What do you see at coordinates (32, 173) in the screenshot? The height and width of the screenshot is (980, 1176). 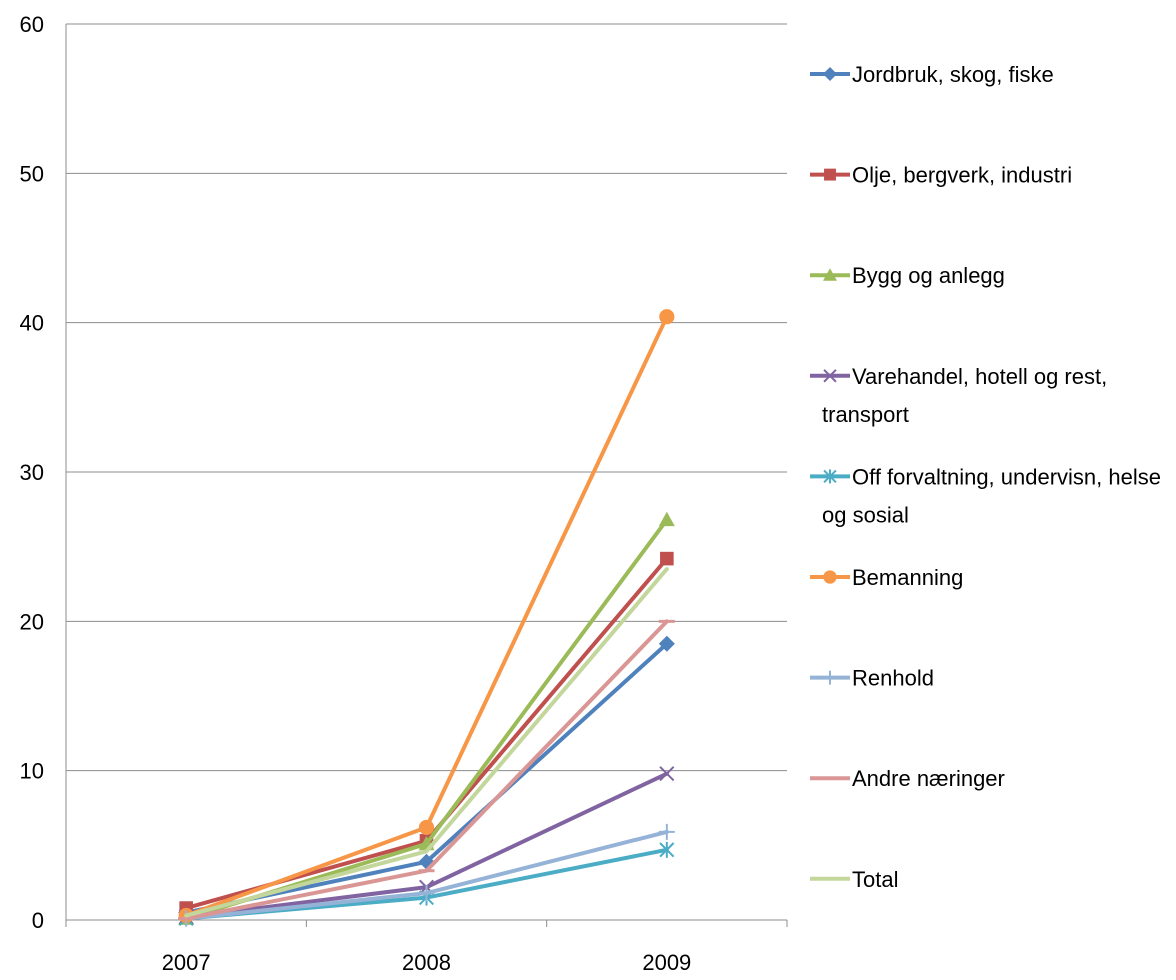 I see `y-tick-label: 50` at bounding box center [32, 173].